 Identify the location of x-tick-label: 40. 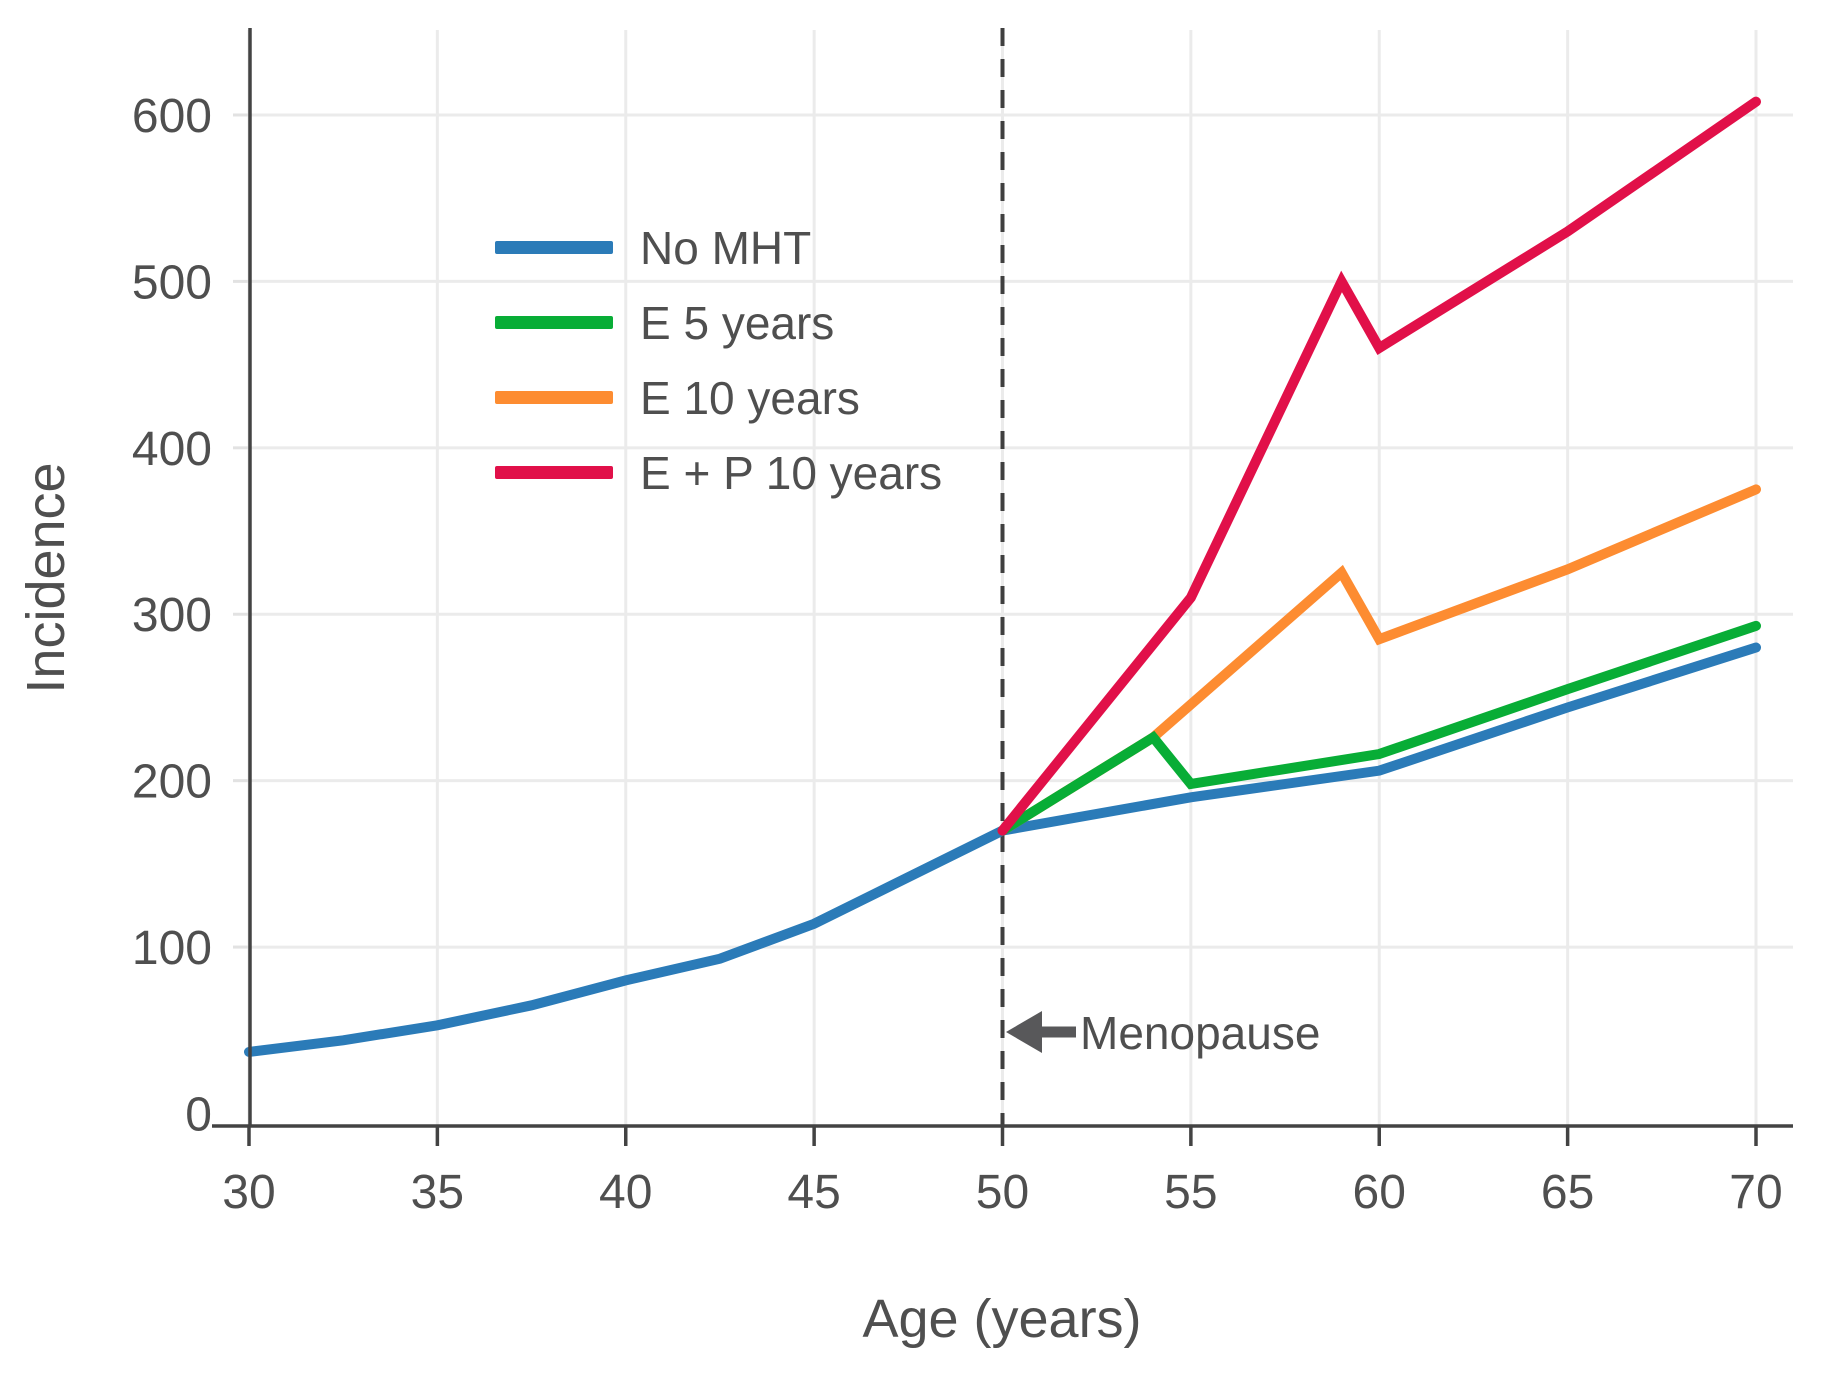
(625, 1192).